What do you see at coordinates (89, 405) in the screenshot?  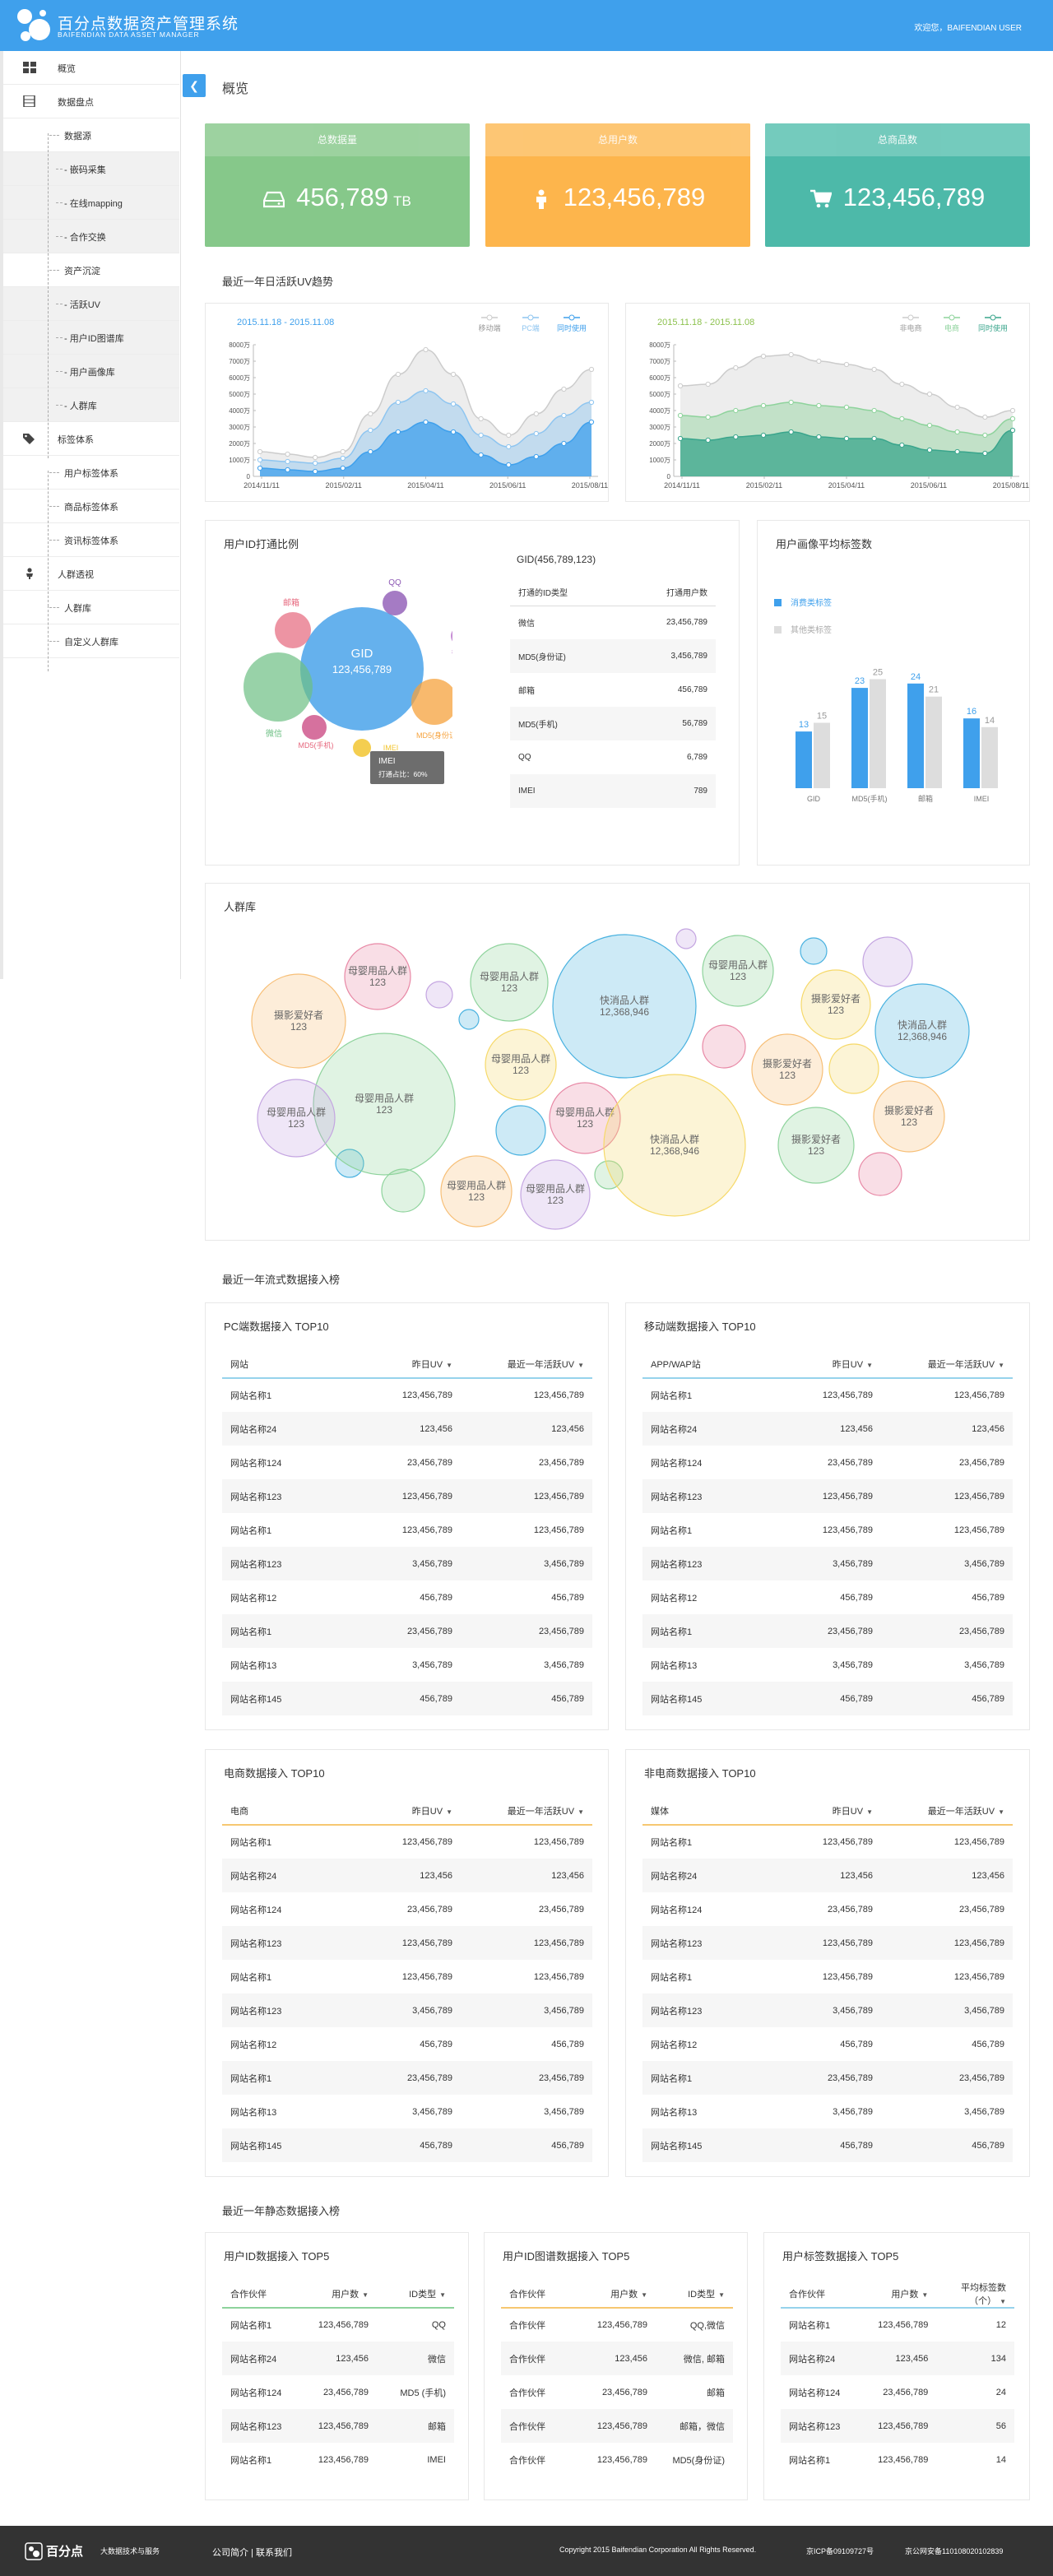 I see `sidebar-item-10: - 人群库` at bounding box center [89, 405].